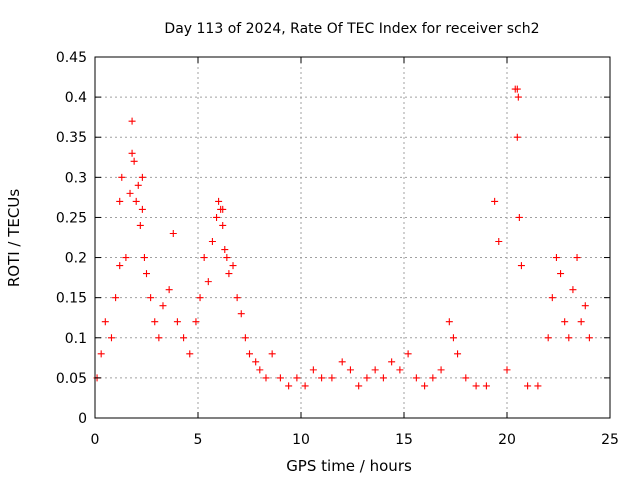 Image resolution: width=640 pixels, height=480 pixels. I want to click on y-tick-label: 0.2, so click(76, 259).